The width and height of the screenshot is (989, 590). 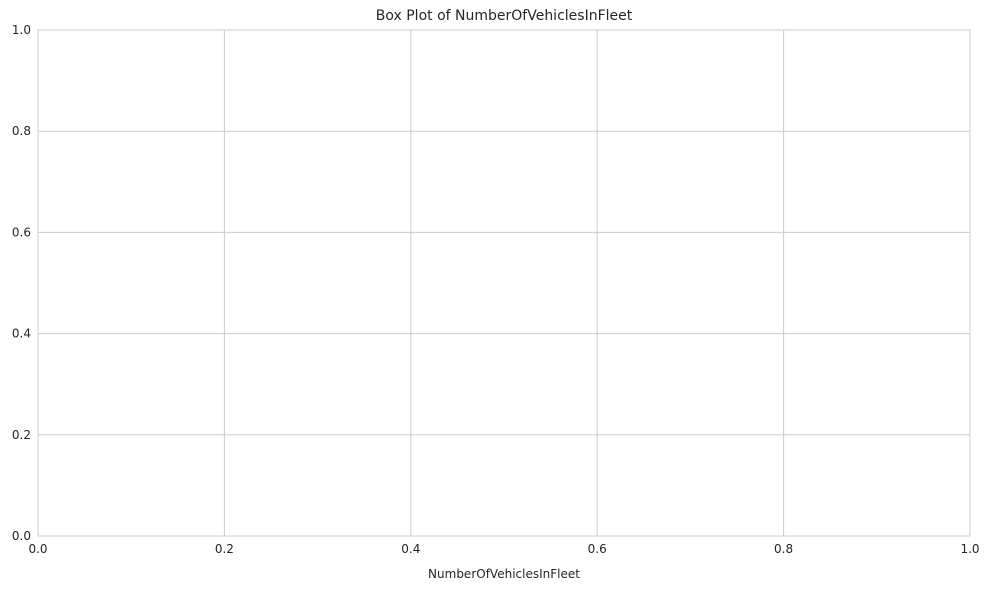 What do you see at coordinates (21, 435) in the screenshot?
I see `y-tick-label: 0.2` at bounding box center [21, 435].